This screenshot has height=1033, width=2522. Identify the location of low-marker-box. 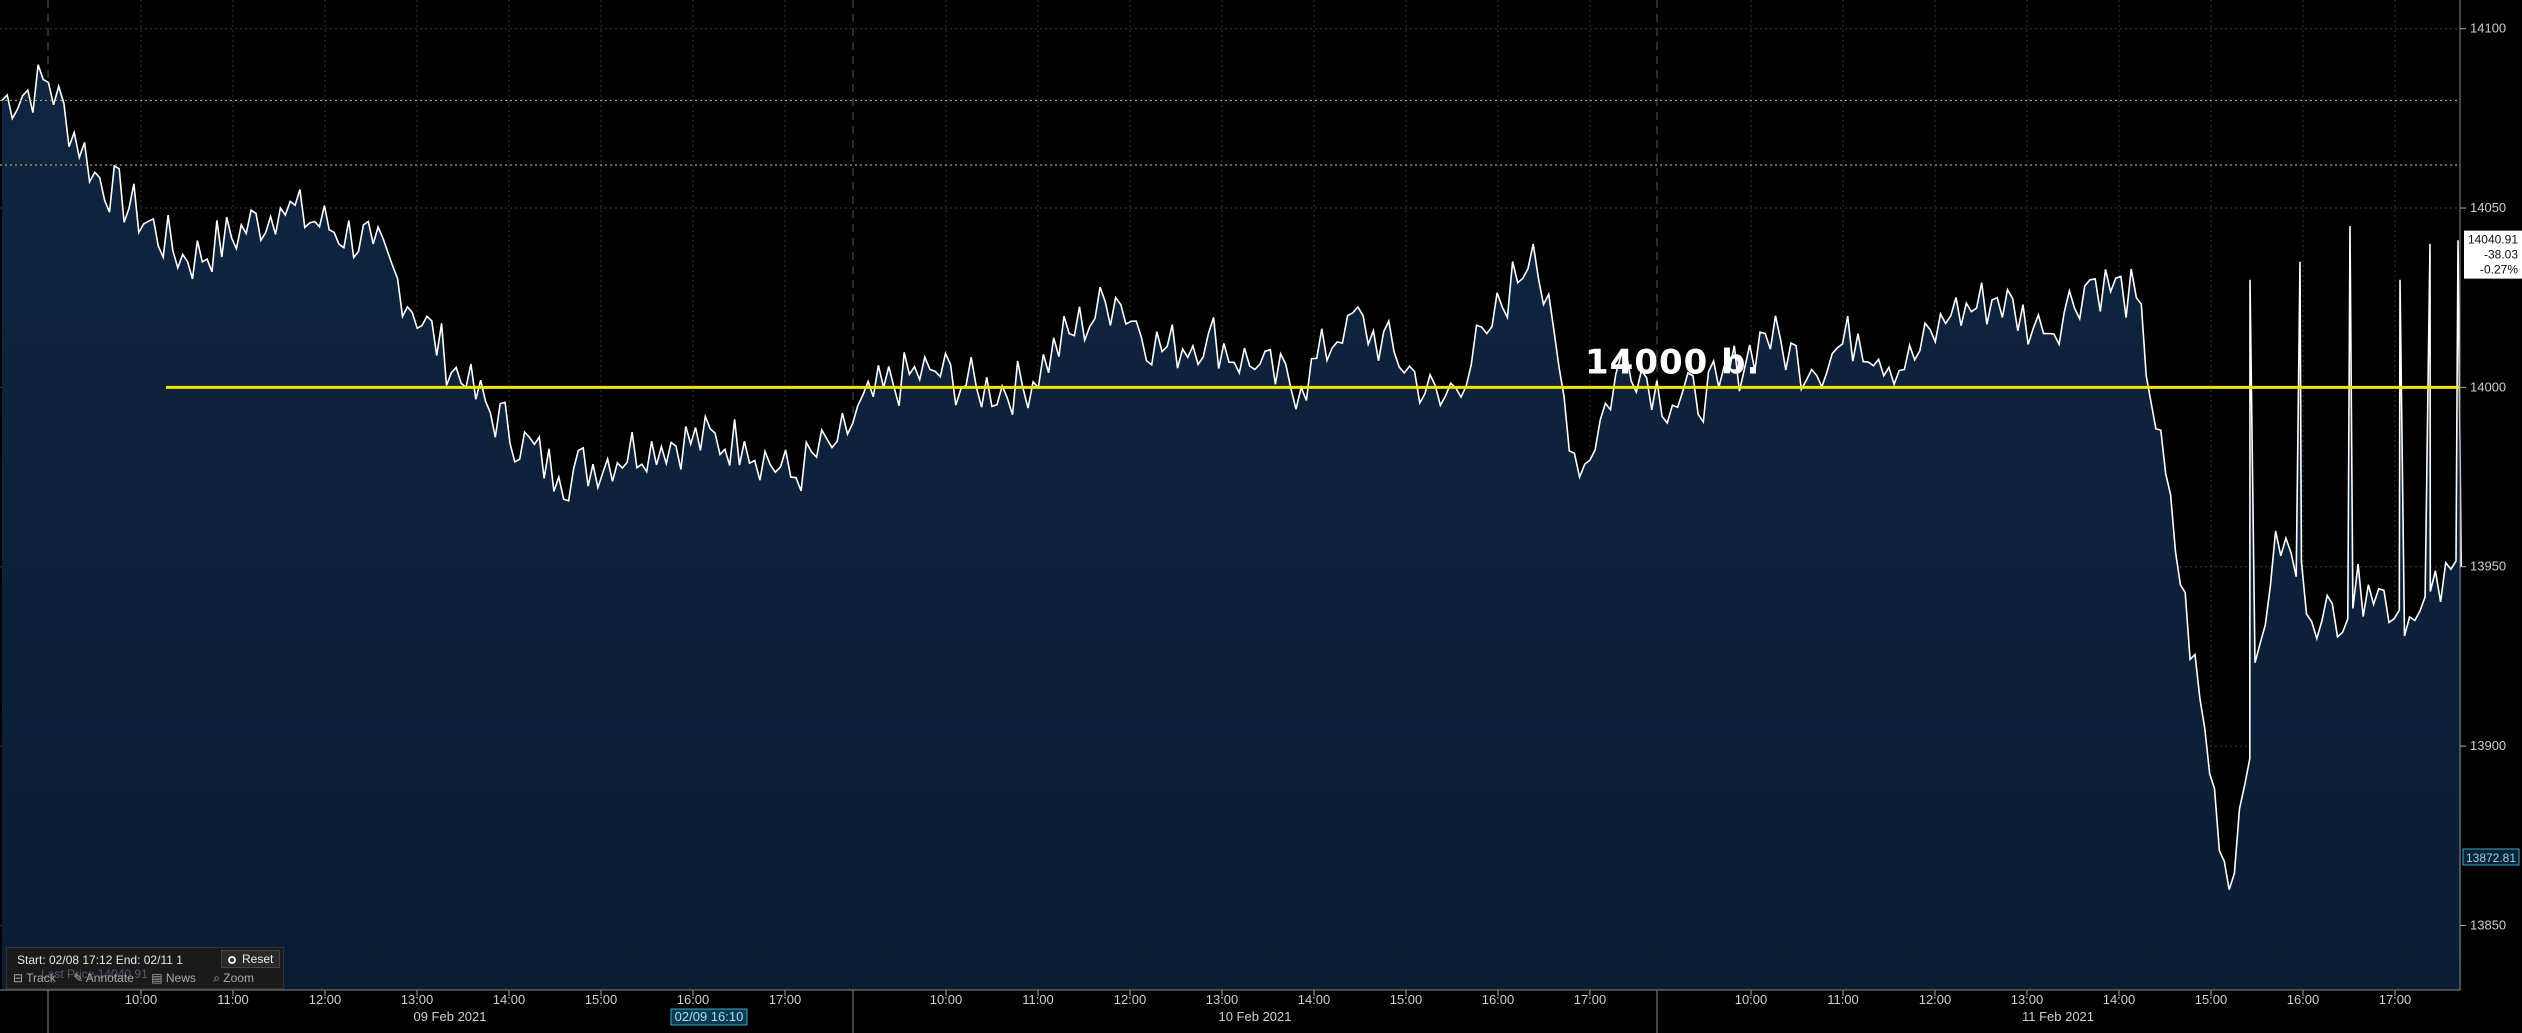
(2491, 857).